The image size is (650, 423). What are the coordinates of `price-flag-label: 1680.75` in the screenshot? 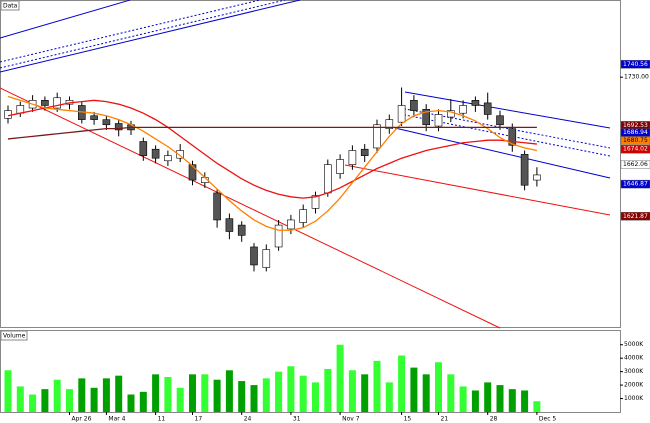 It's located at (635, 140).